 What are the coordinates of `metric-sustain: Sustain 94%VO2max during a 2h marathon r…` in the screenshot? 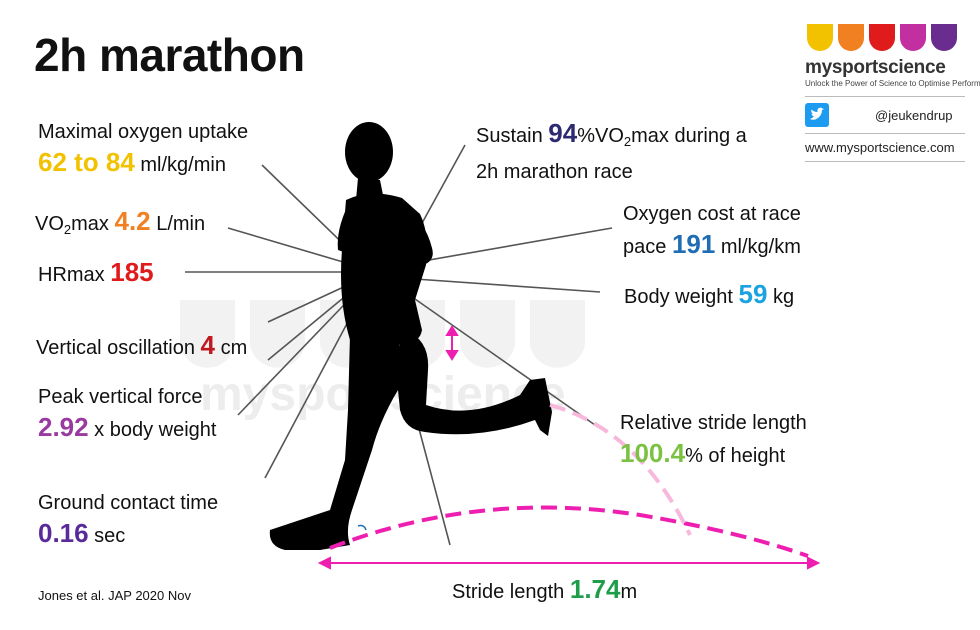 It's located at (611, 152).